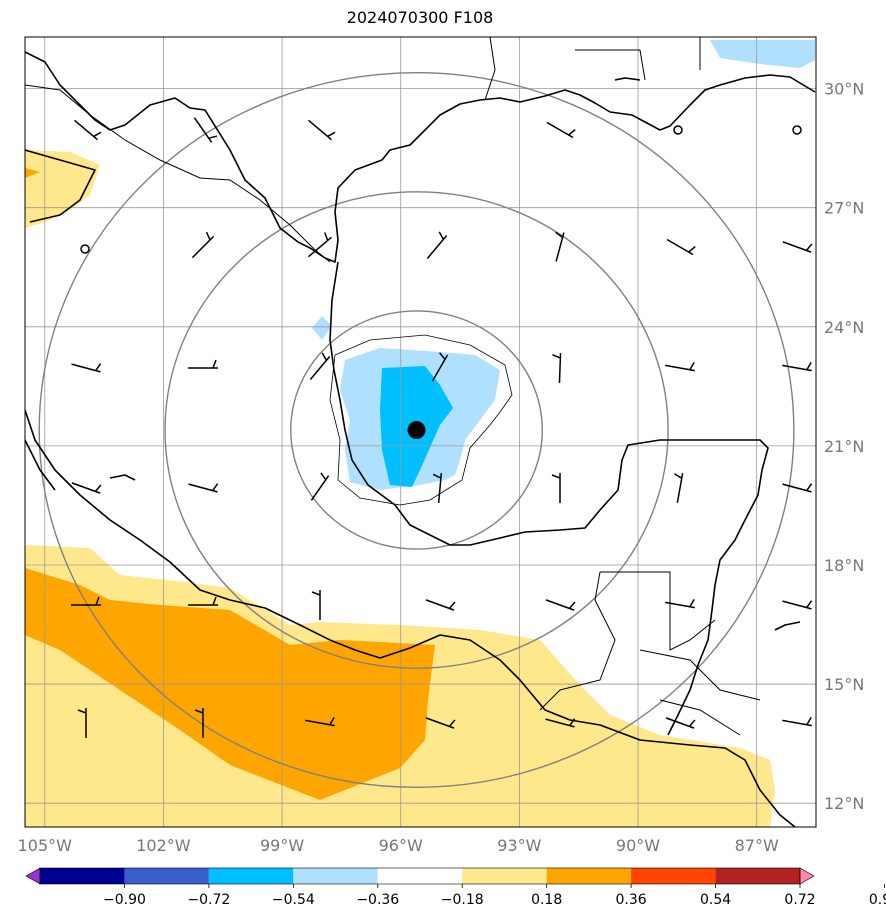 The width and height of the screenshot is (886, 924). I want to click on latitude-tick-label: 12°N, so click(844, 803).